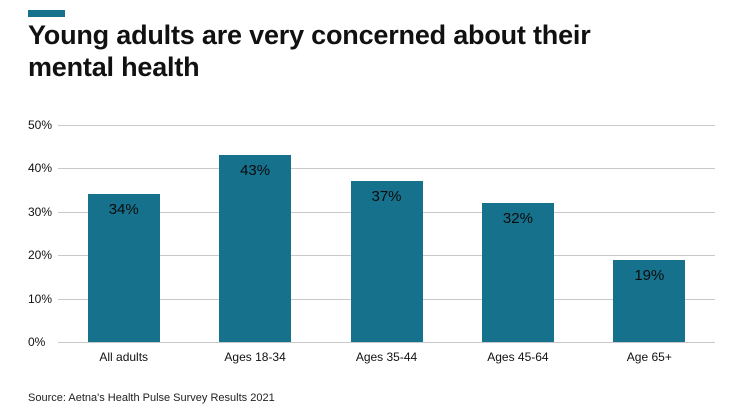 This screenshot has width=740, height=416. What do you see at coordinates (255, 248) in the screenshot?
I see `bar-ages-18-34: 43%` at bounding box center [255, 248].